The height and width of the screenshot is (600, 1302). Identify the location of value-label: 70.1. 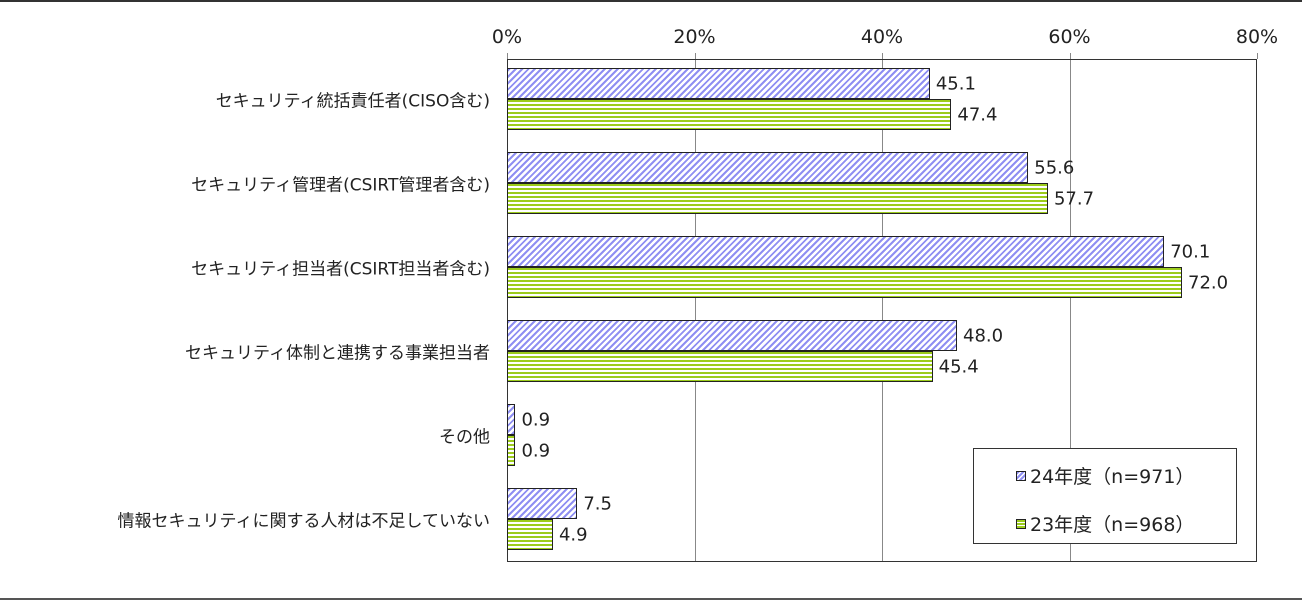
(1190, 252).